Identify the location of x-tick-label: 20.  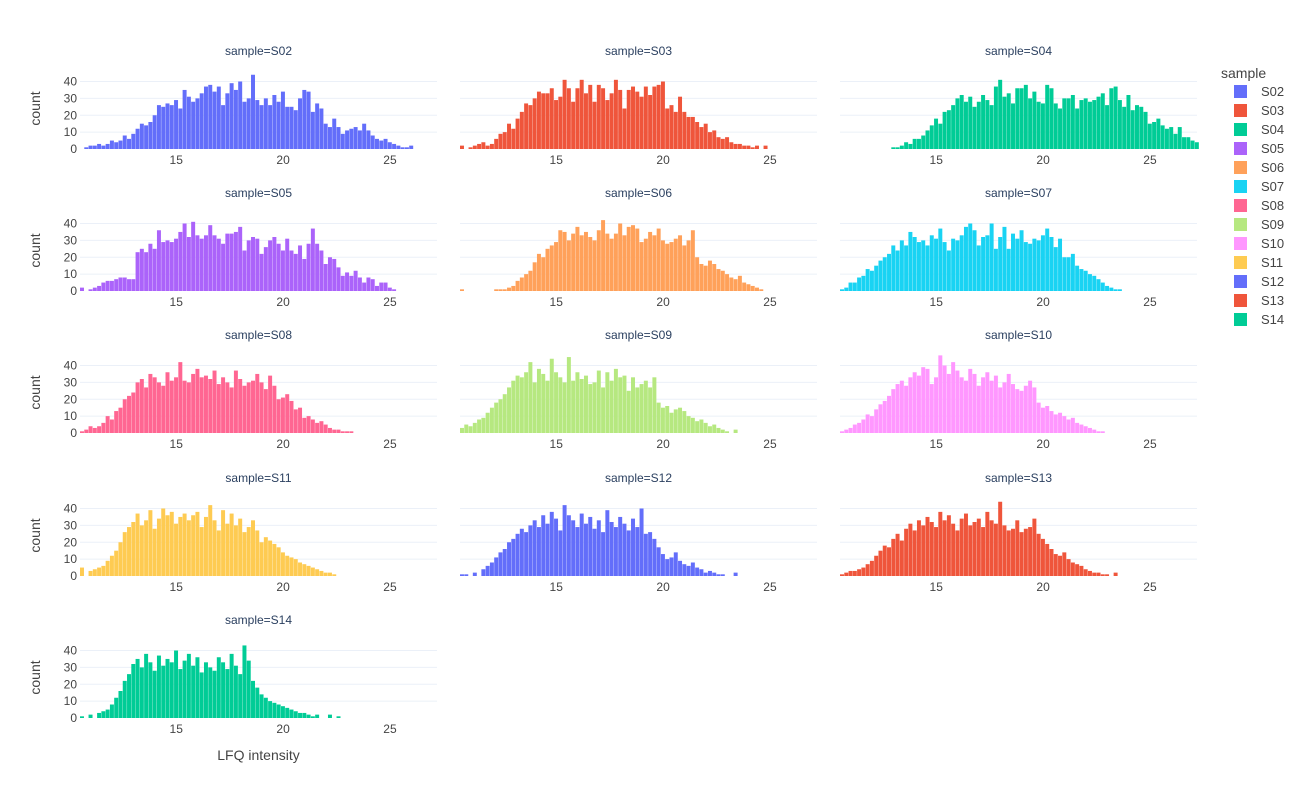
(1043, 302).